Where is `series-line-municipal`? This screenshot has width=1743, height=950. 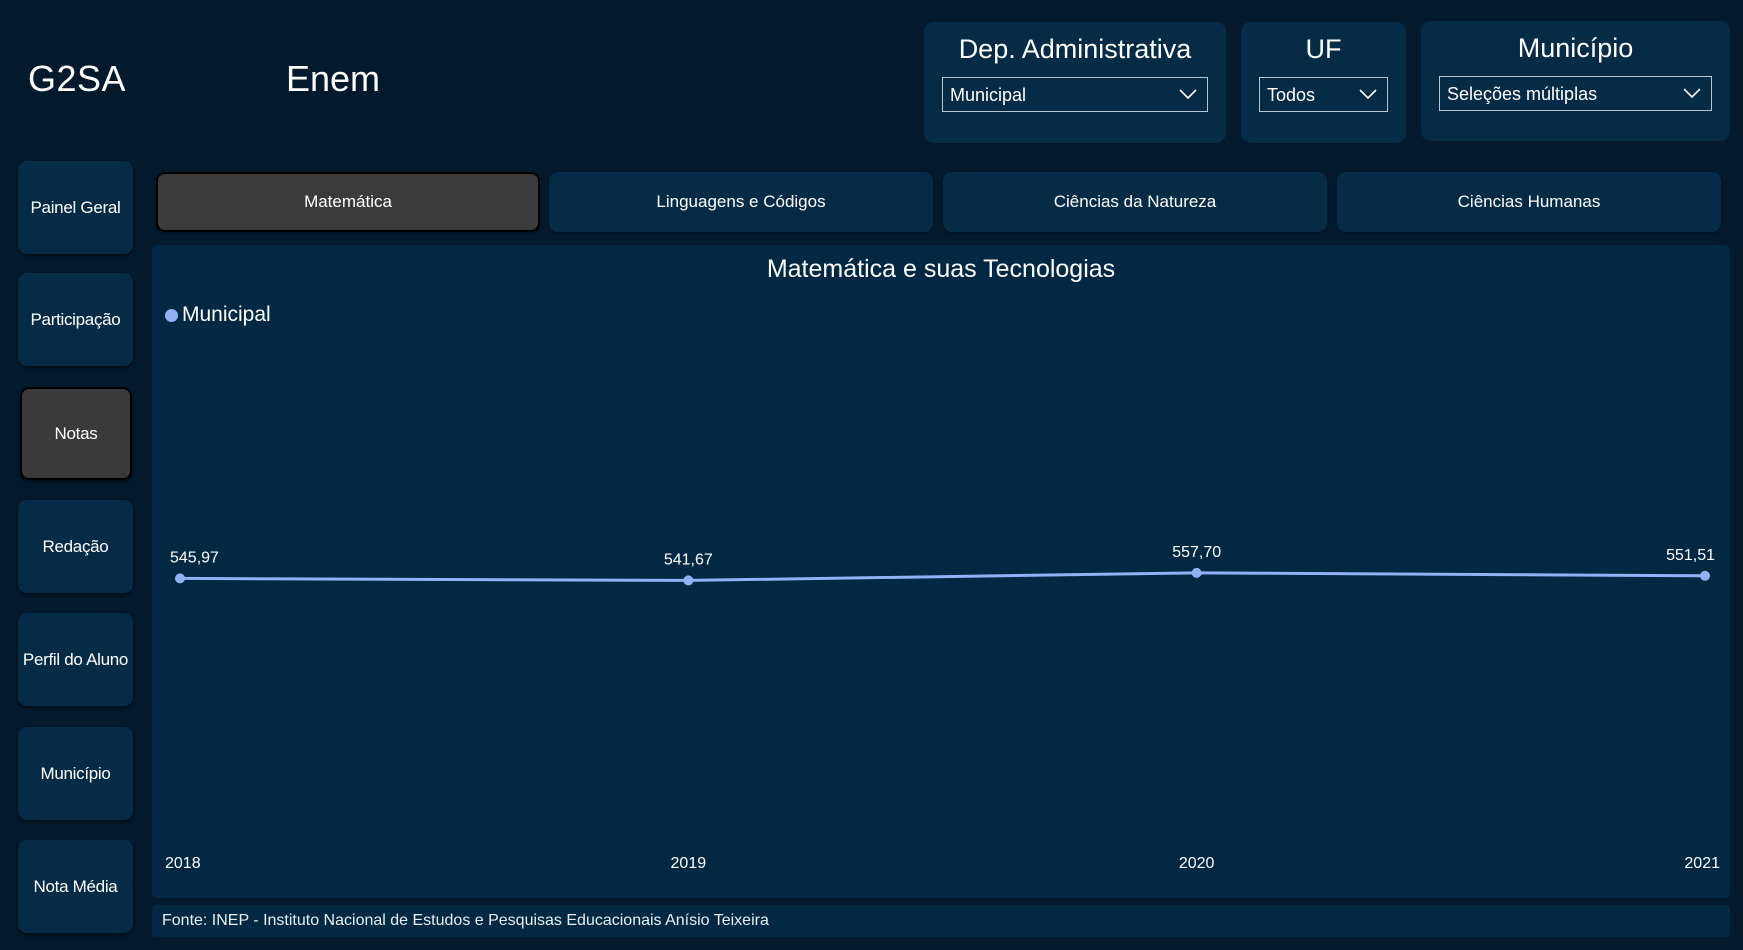
series-line-municipal is located at coordinates (942, 576).